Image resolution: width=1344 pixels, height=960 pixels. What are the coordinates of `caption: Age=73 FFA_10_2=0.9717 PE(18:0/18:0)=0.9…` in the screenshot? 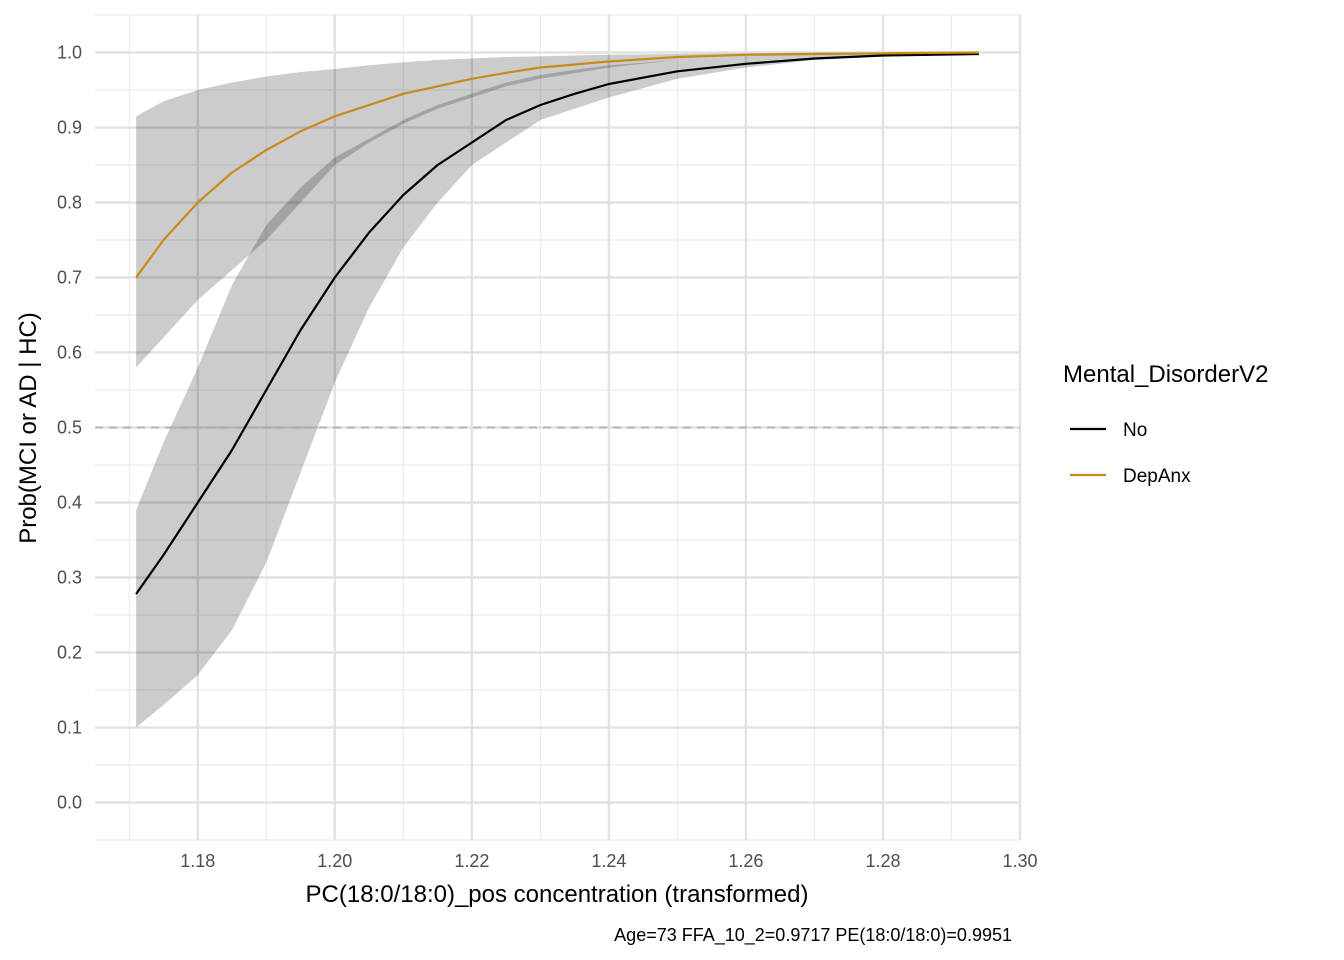 It's located at (813, 935).